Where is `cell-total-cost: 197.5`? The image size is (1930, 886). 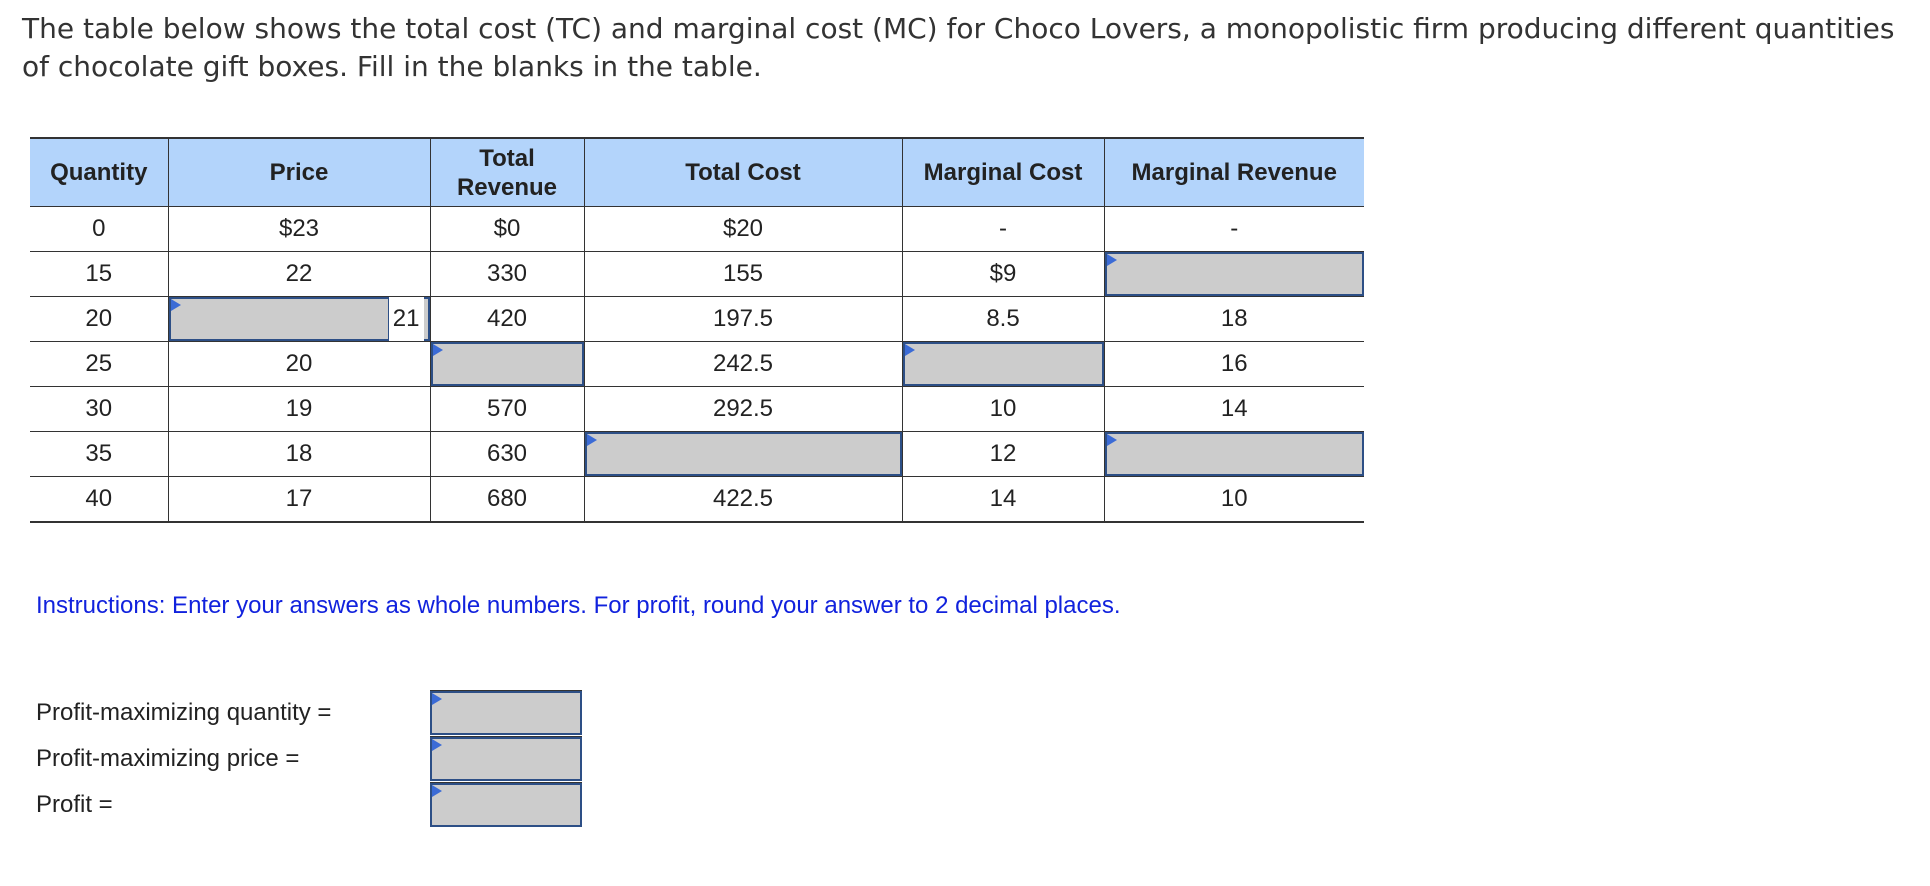
cell-total-cost: 197.5 is located at coordinates (743, 319).